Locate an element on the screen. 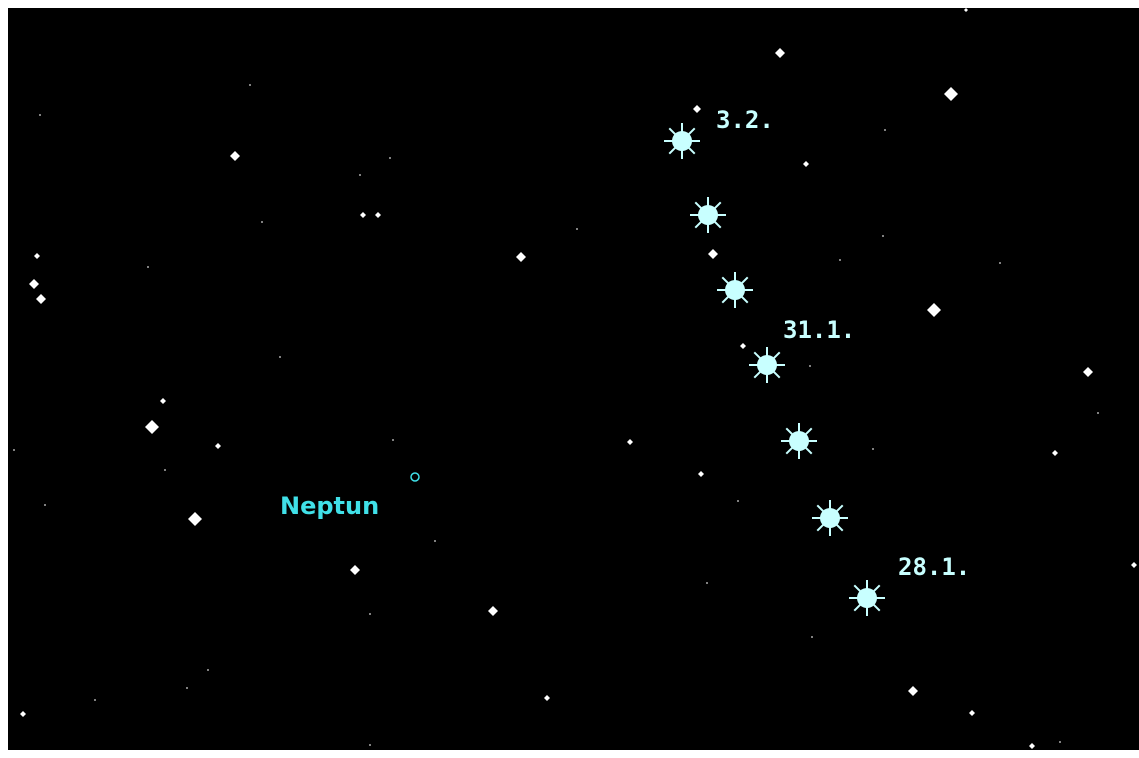  comet-track is located at coordinates (774, 369).